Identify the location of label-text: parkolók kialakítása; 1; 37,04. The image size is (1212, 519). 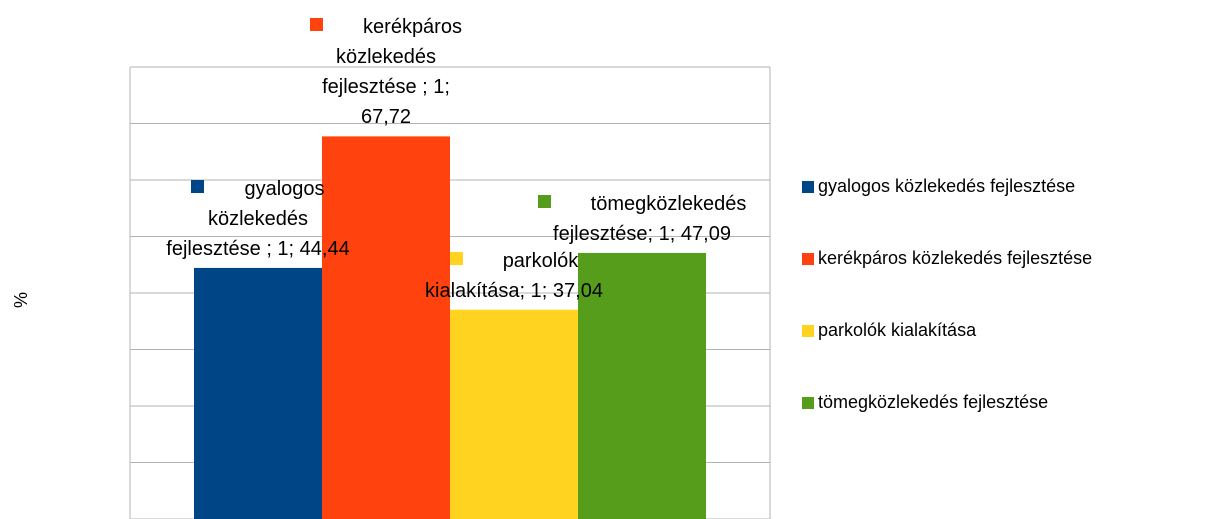
(514, 275).